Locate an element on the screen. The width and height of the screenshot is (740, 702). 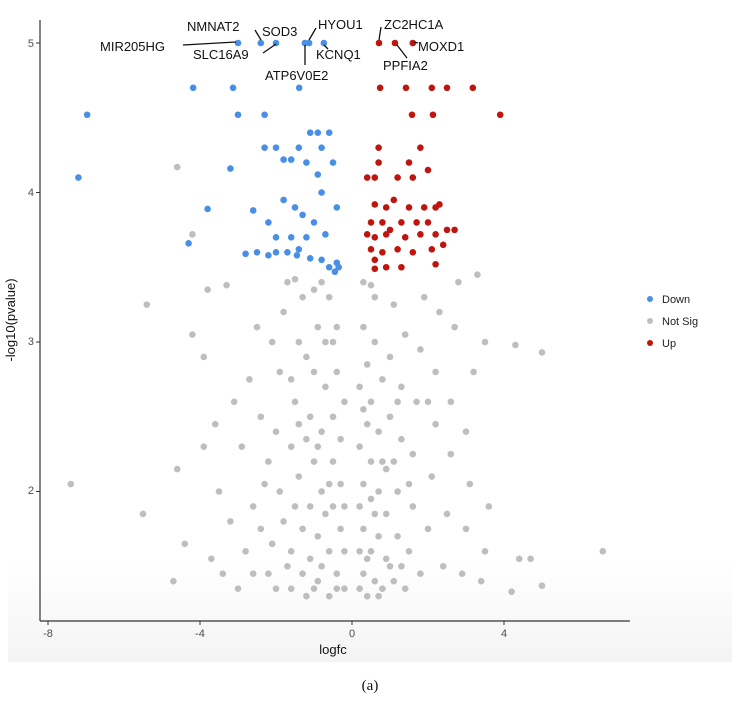
gene-label-sod3: SOD3 is located at coordinates (279, 31).